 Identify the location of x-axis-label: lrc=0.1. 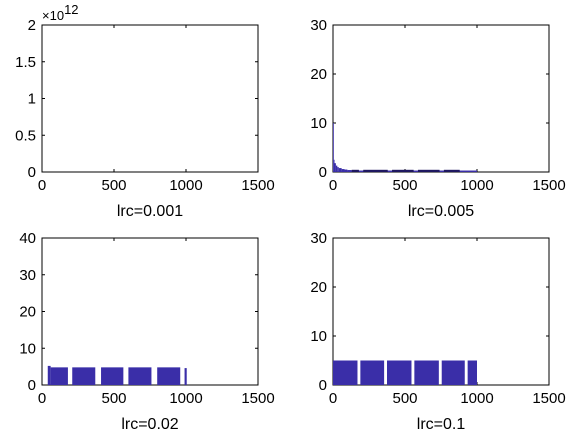
(441, 424).